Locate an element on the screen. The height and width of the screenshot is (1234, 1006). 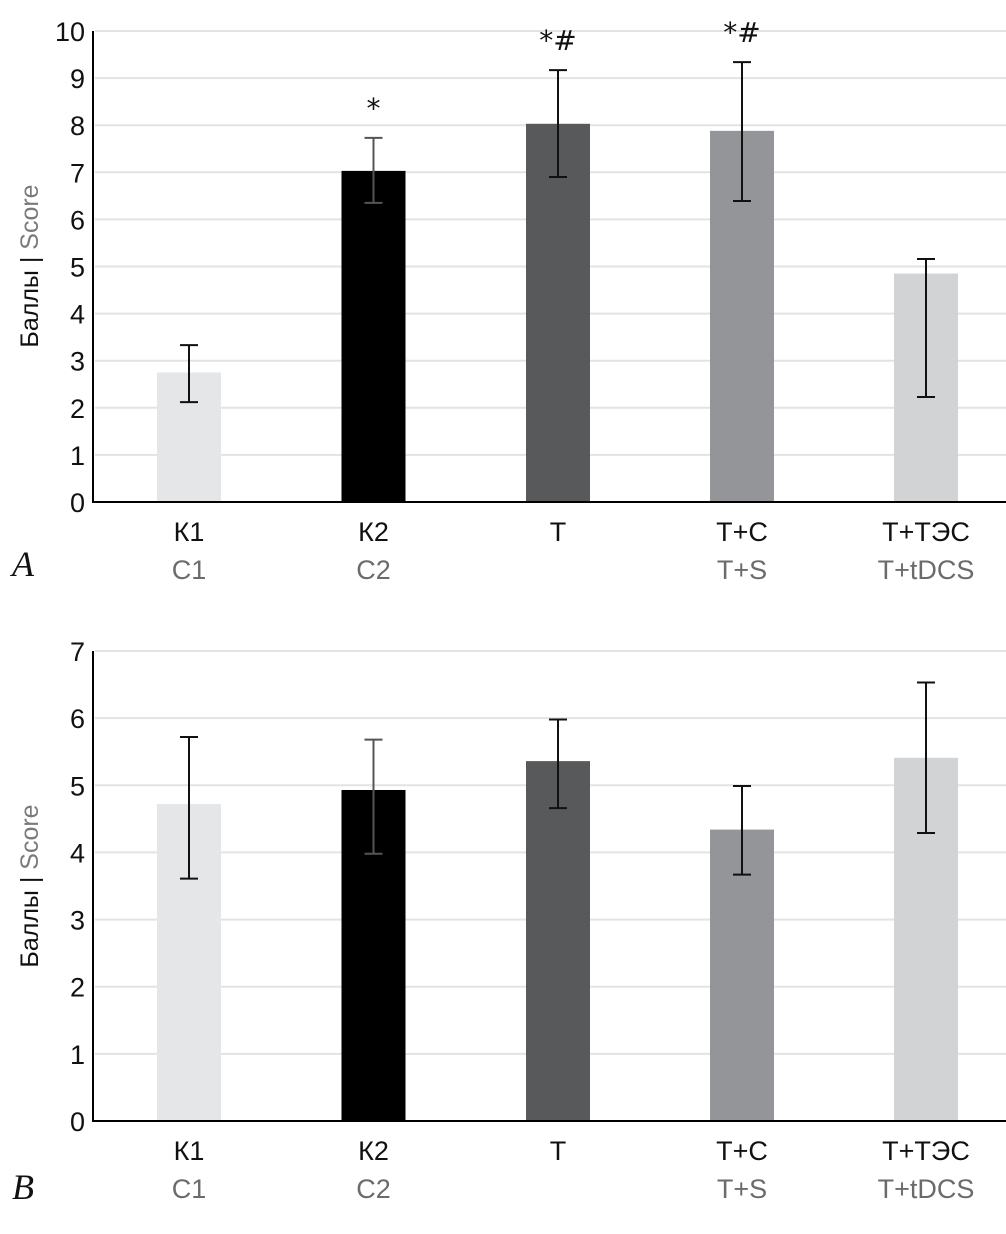
y-tick-label: 8 is located at coordinates (77, 126).